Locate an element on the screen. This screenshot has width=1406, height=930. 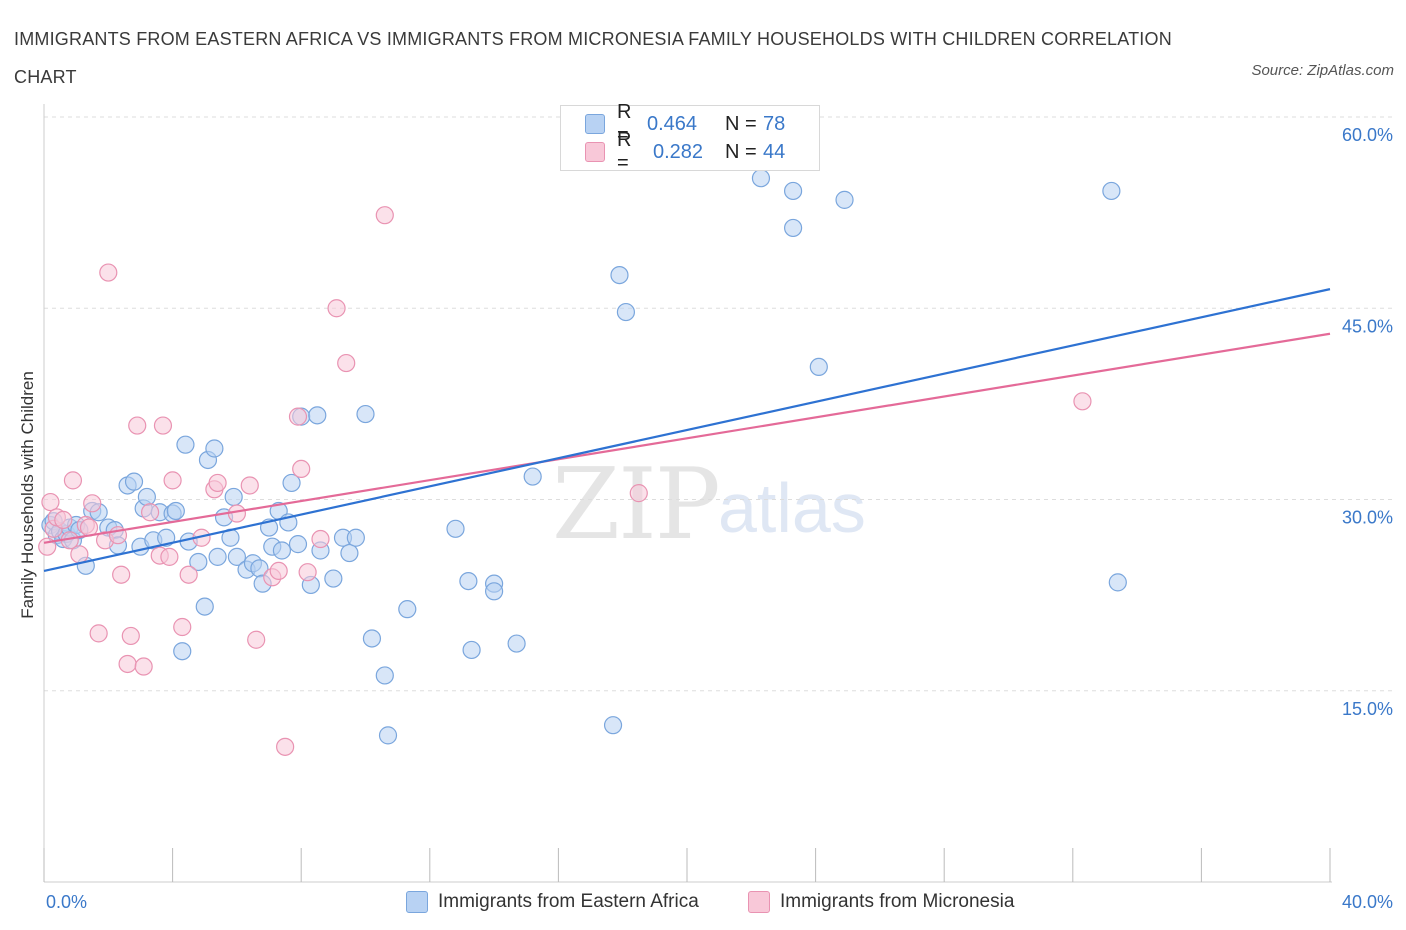
legend-label: Immigrants from Micronesia is located at coordinates (897, 901).